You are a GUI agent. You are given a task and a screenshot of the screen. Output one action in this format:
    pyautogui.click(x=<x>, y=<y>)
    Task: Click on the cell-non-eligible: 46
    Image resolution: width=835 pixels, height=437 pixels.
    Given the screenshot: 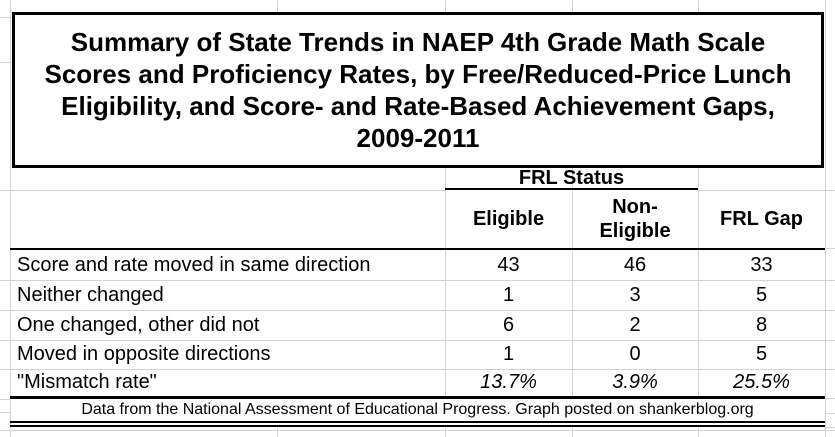 What is the action you would take?
    pyautogui.click(x=635, y=264)
    